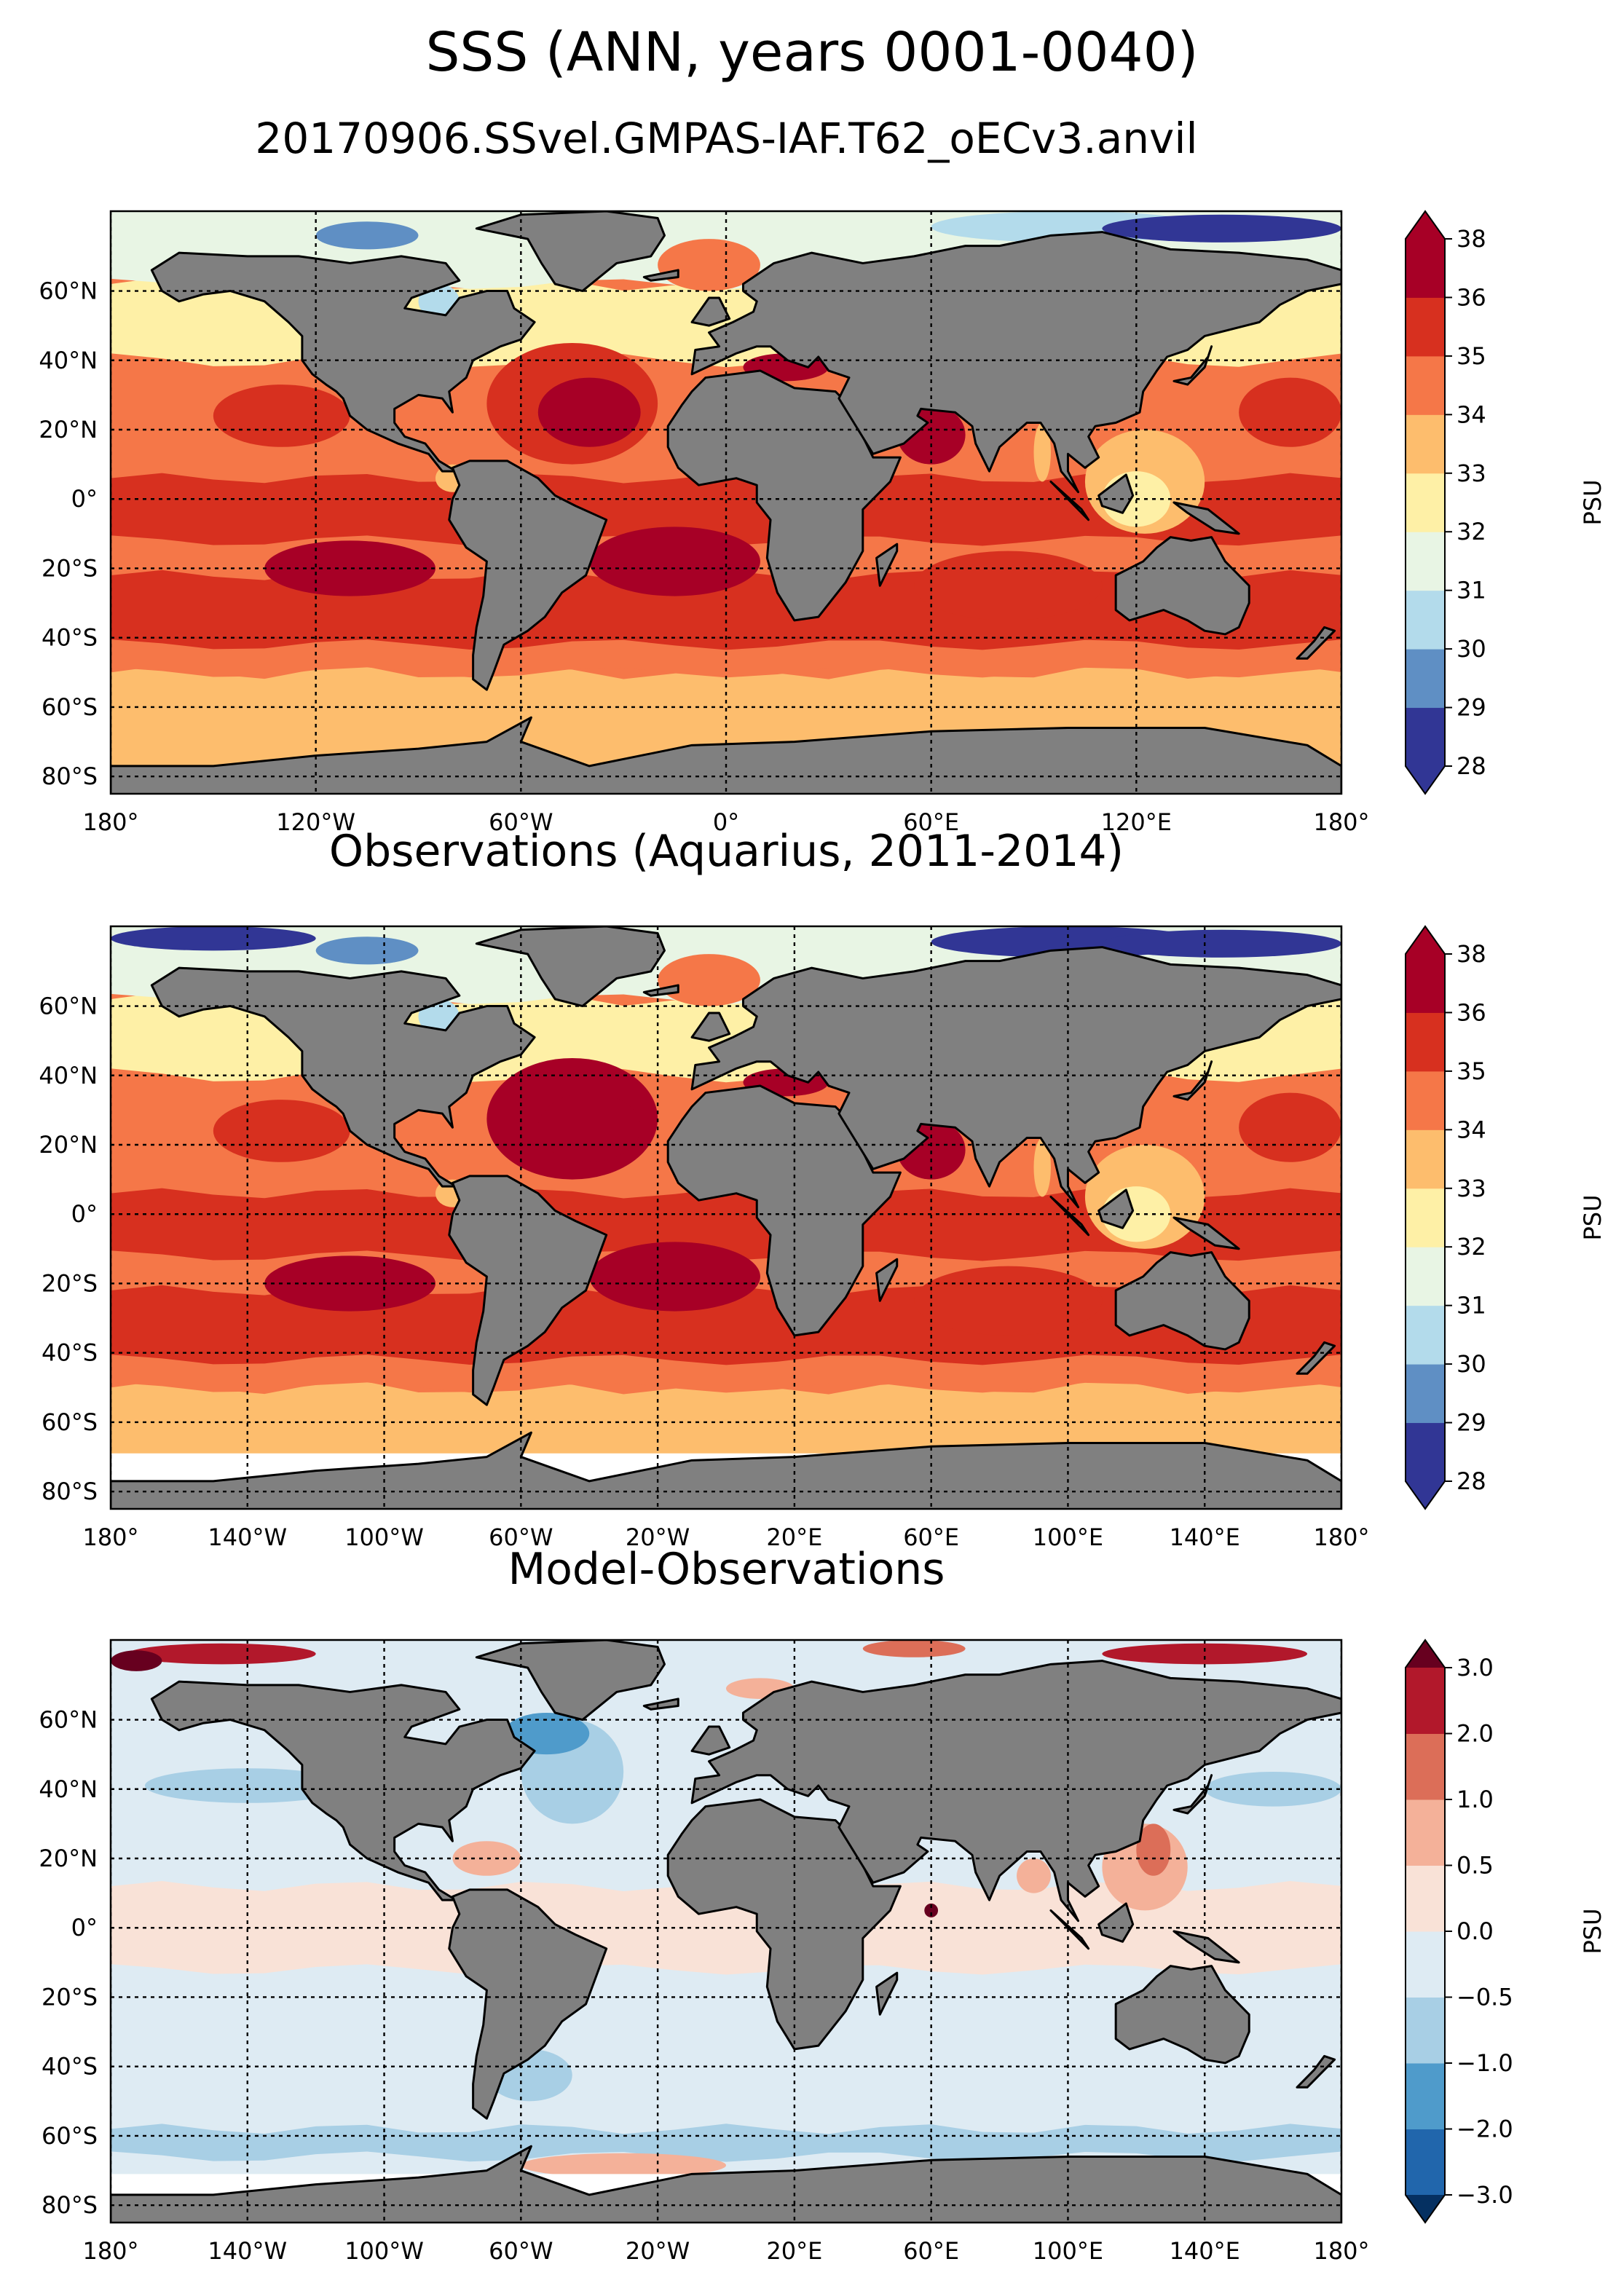  What do you see at coordinates (1475, 1866) in the screenshot?
I see `colorbar-tick-label: 0.5` at bounding box center [1475, 1866].